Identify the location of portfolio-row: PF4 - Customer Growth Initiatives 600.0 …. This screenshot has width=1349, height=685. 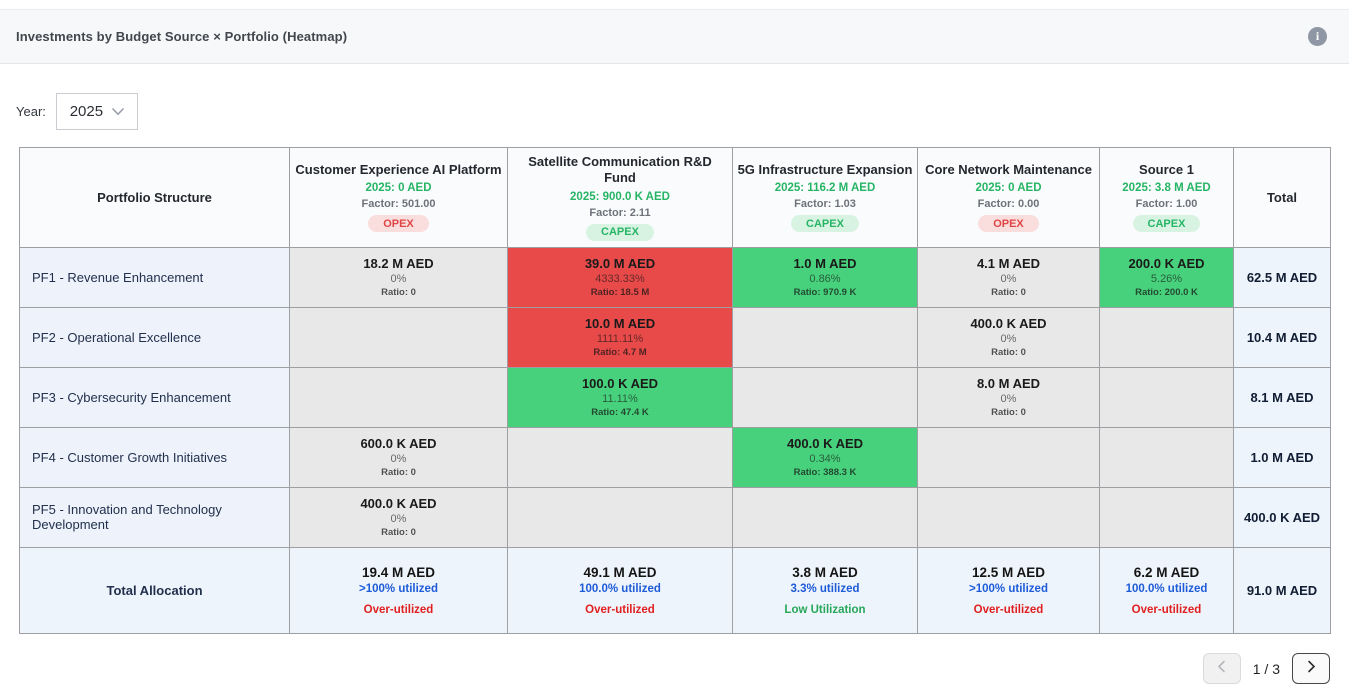
(675, 457).